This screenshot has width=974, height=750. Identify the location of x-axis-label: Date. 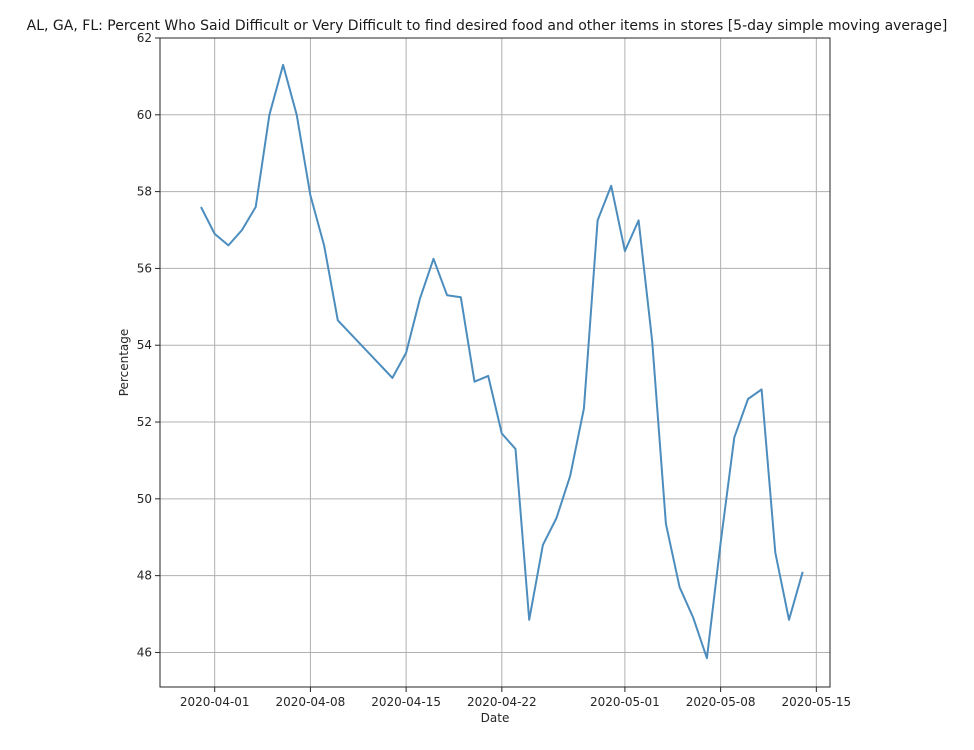
(495, 718).